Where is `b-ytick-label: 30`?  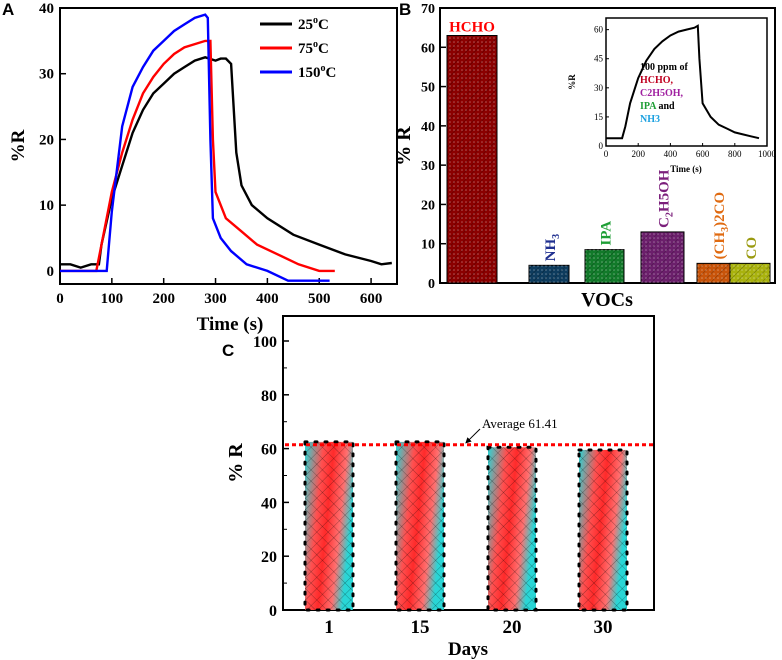 b-ytick-label: 30 is located at coordinates (428, 166).